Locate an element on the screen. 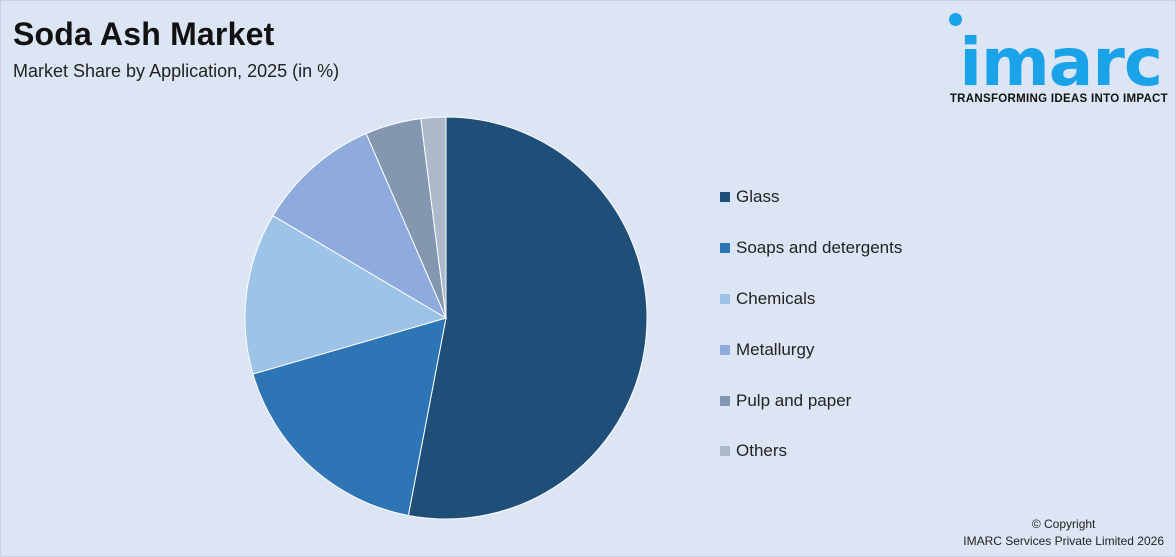 The height and width of the screenshot is (557, 1176). legend-swatch-soaps-and-detergents is located at coordinates (725, 248).